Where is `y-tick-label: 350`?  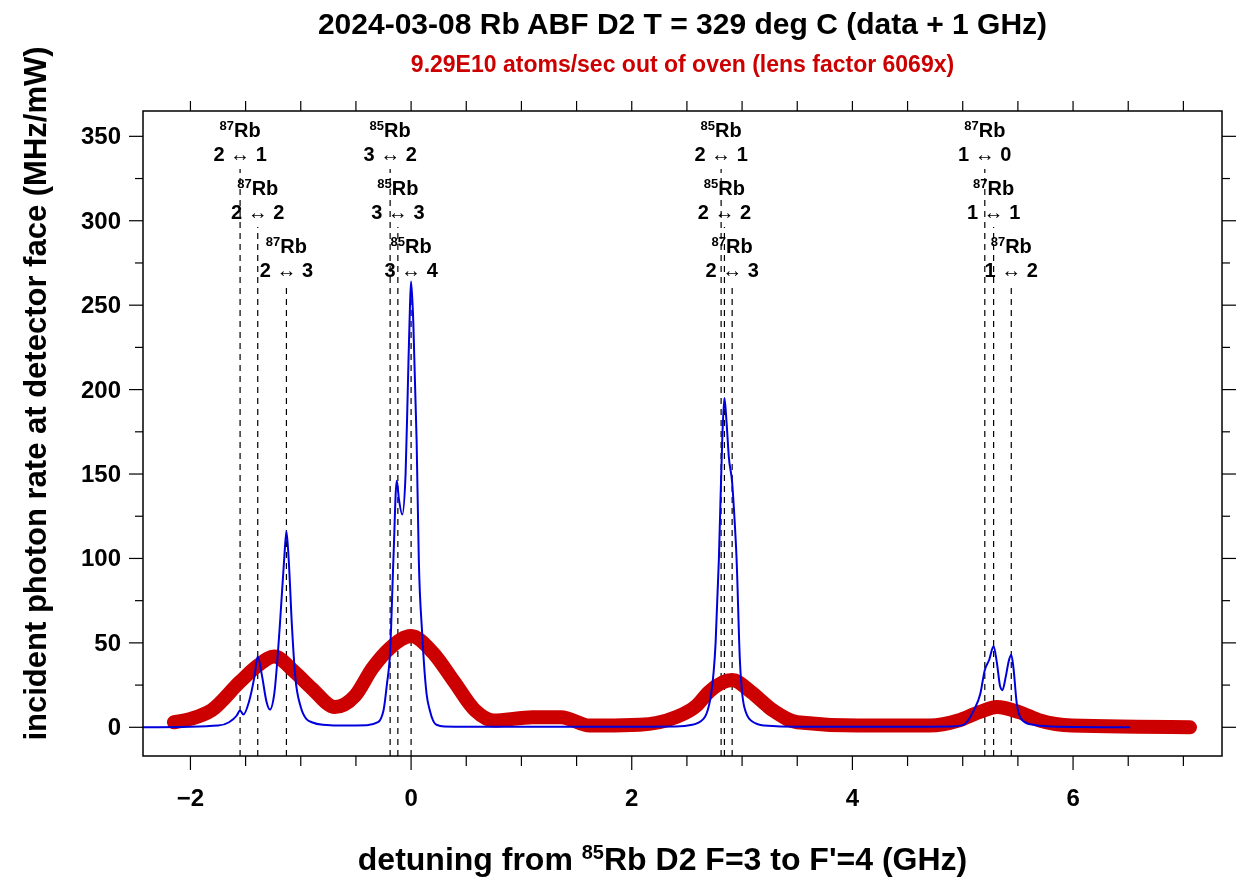
y-tick-label: 350 is located at coordinates (100, 136).